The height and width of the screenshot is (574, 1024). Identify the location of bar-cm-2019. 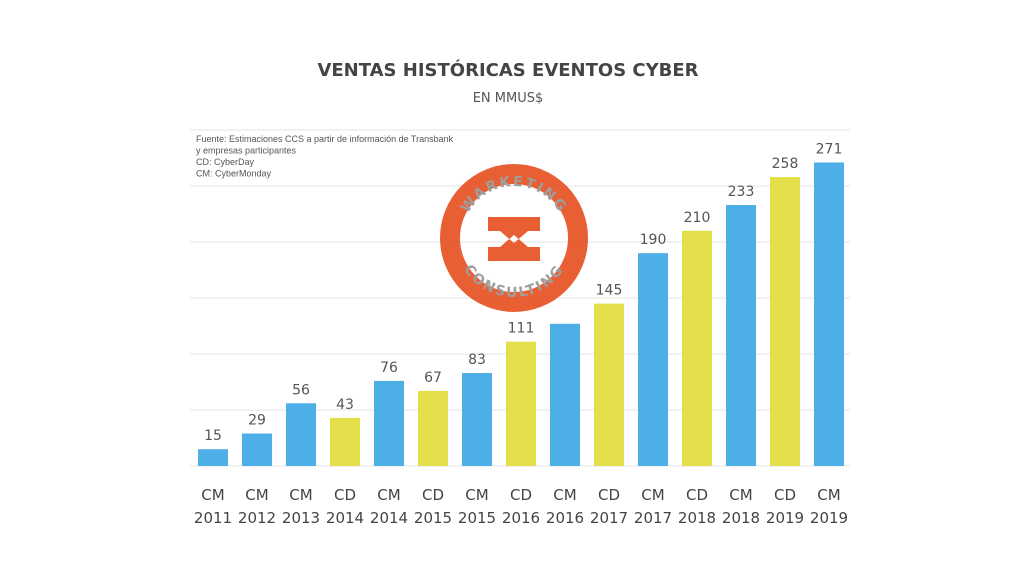
(829, 314).